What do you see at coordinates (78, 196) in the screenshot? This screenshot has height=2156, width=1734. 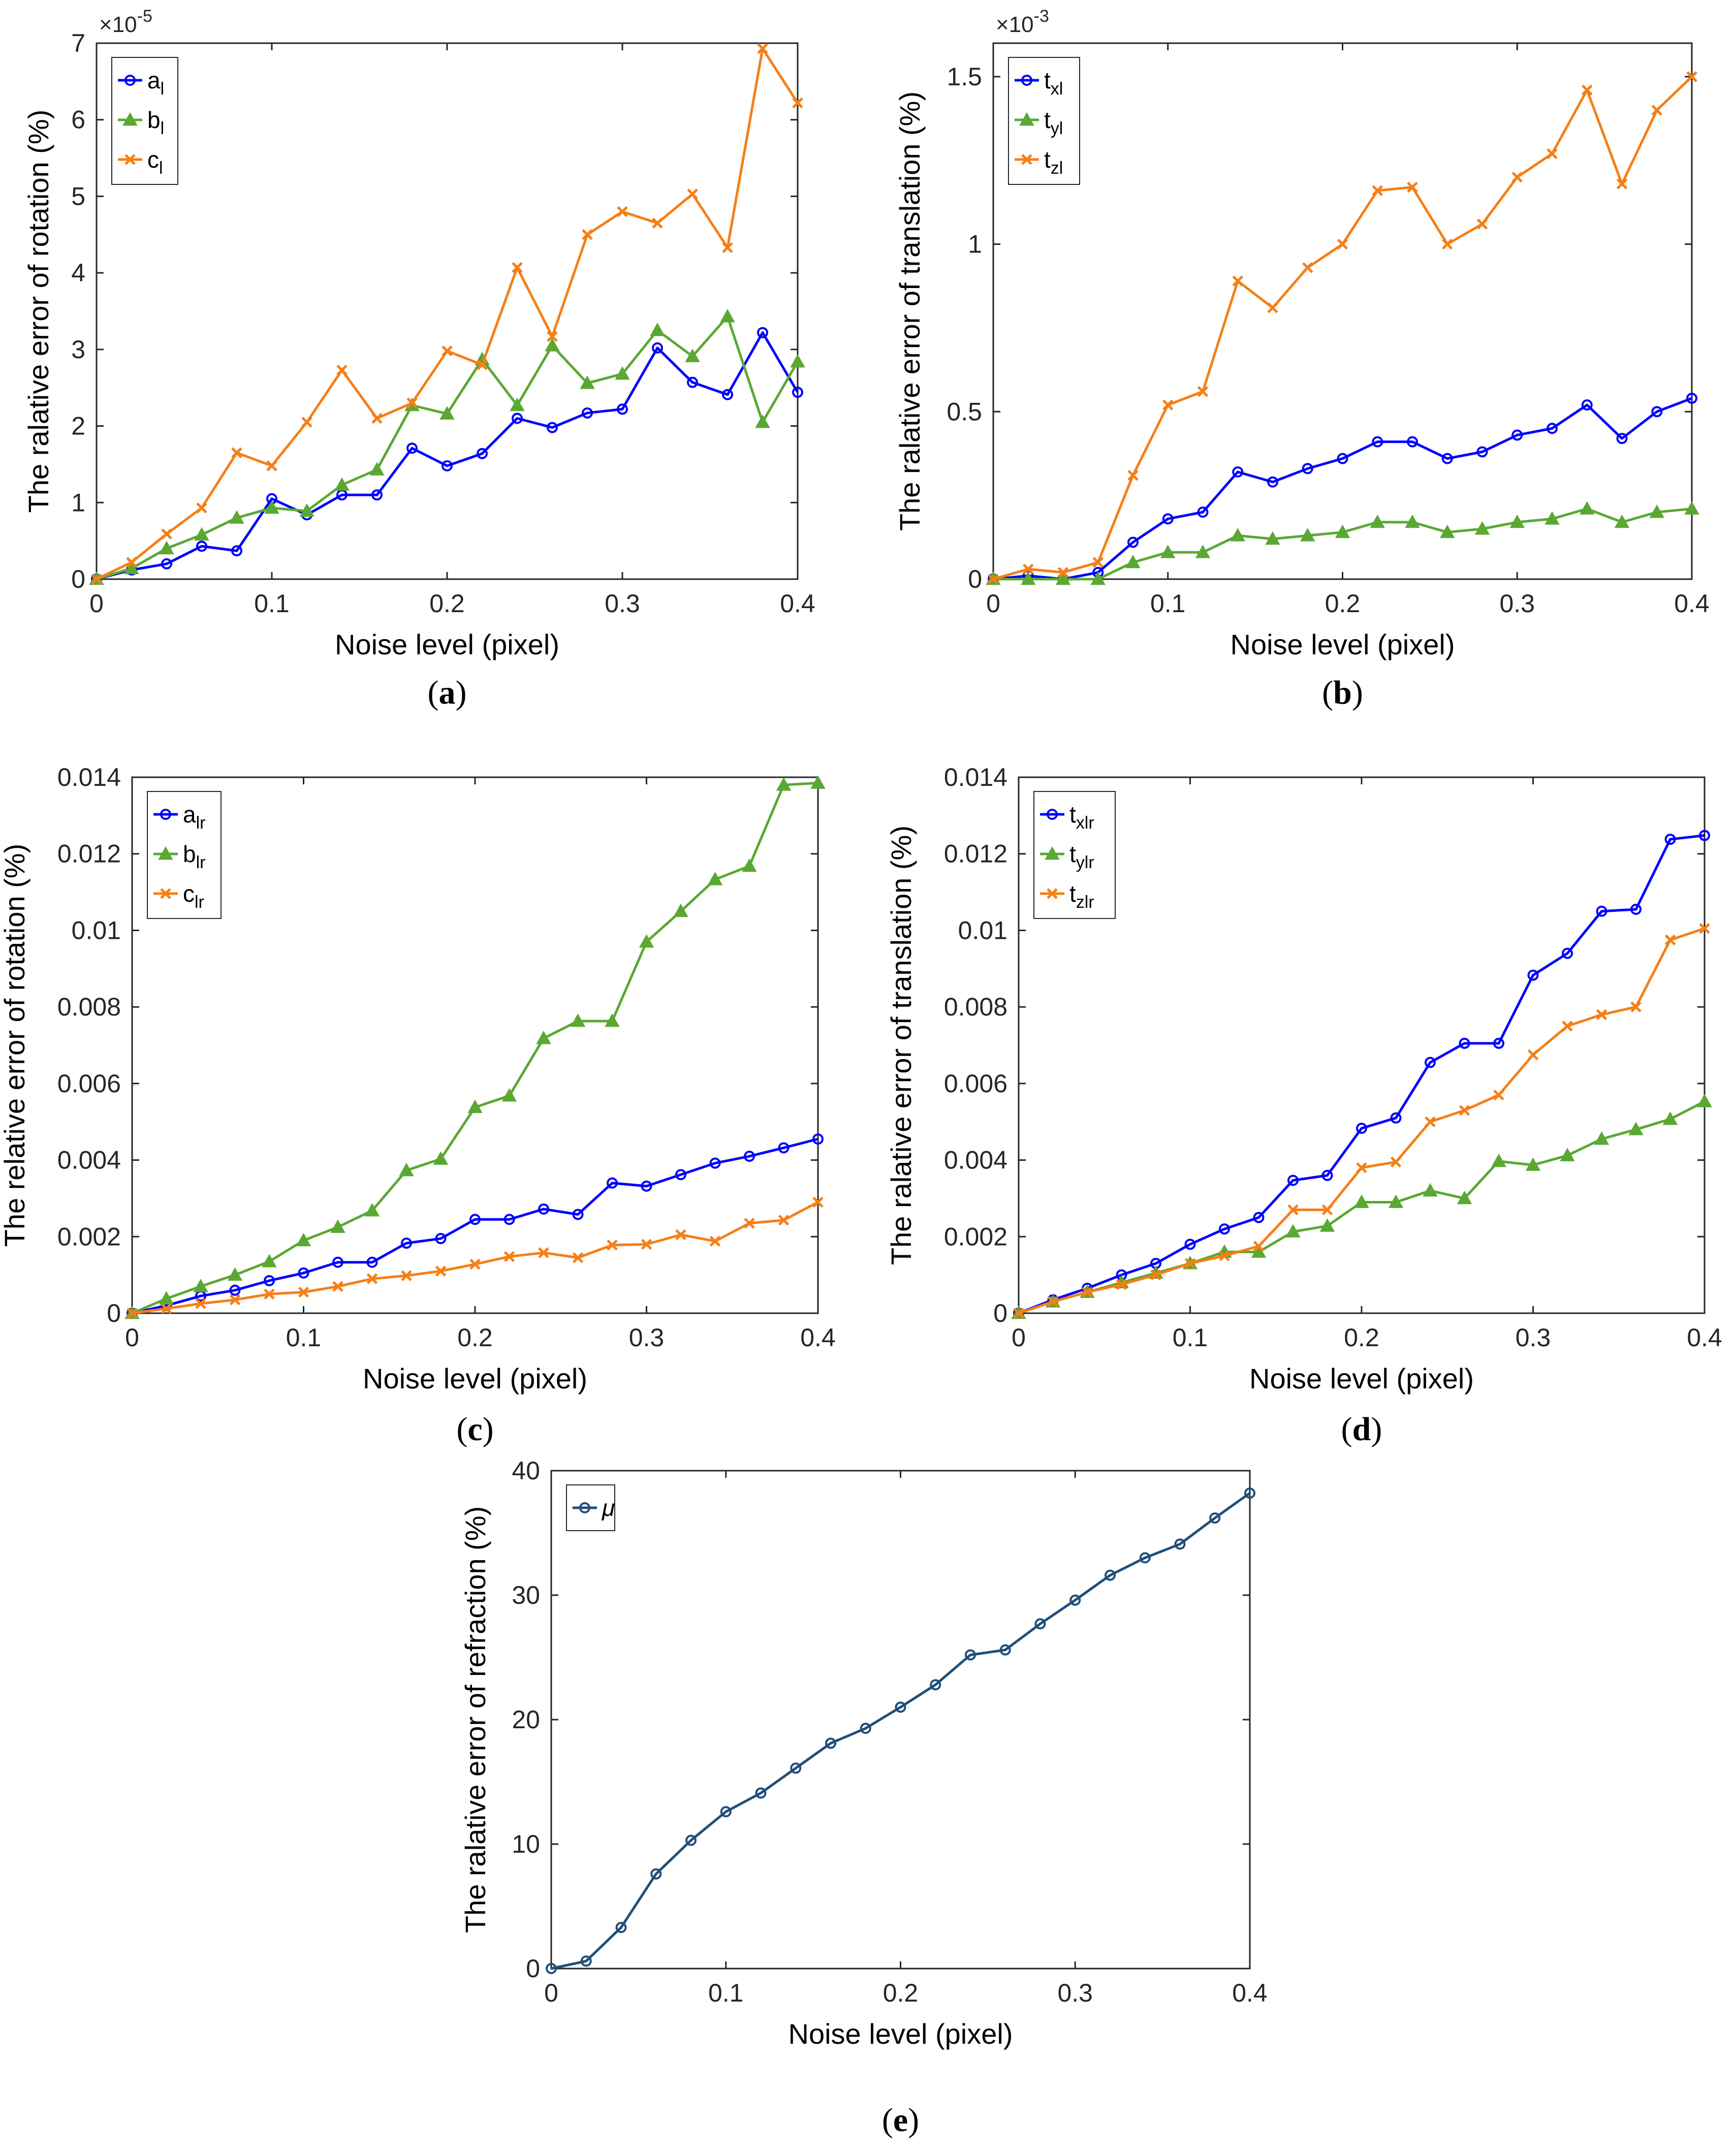 I see `y-tick-label: 5` at bounding box center [78, 196].